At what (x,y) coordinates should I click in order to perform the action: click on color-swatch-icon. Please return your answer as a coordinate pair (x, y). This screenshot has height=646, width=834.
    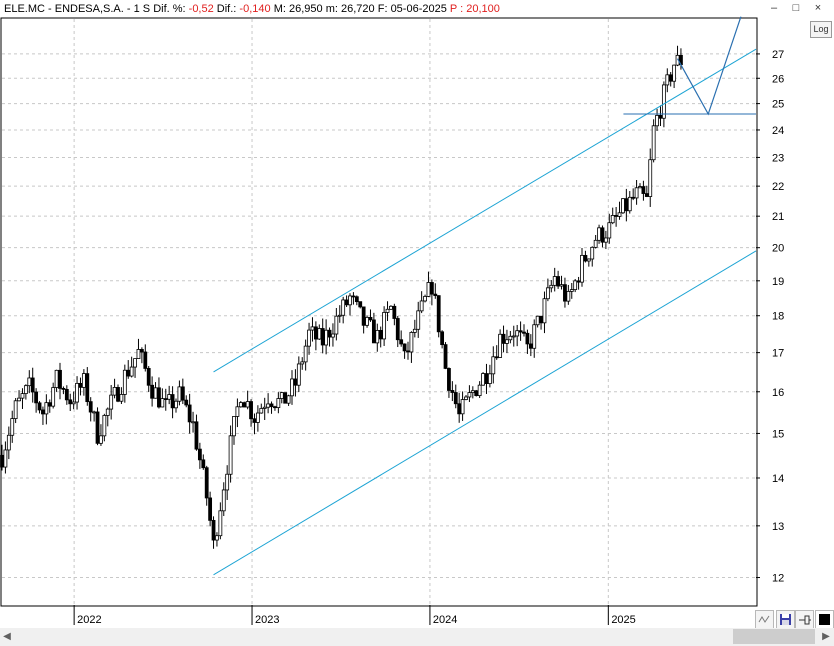
    Looking at the image, I should click on (824, 619).